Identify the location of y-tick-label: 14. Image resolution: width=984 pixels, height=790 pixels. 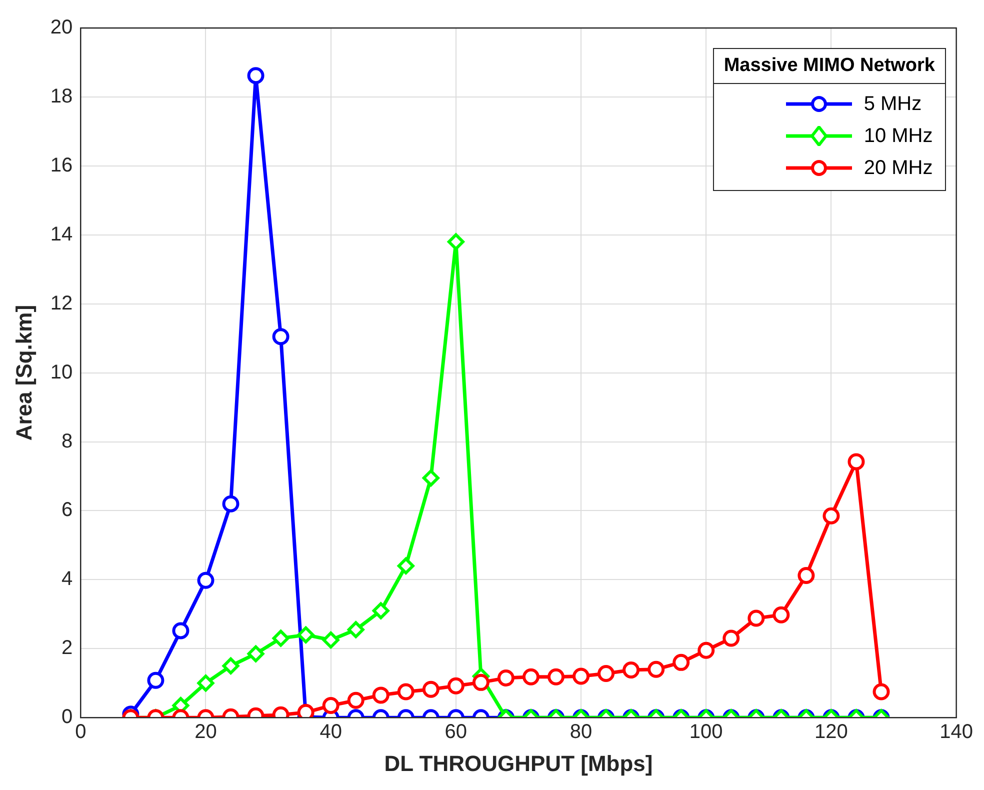
(61, 234).